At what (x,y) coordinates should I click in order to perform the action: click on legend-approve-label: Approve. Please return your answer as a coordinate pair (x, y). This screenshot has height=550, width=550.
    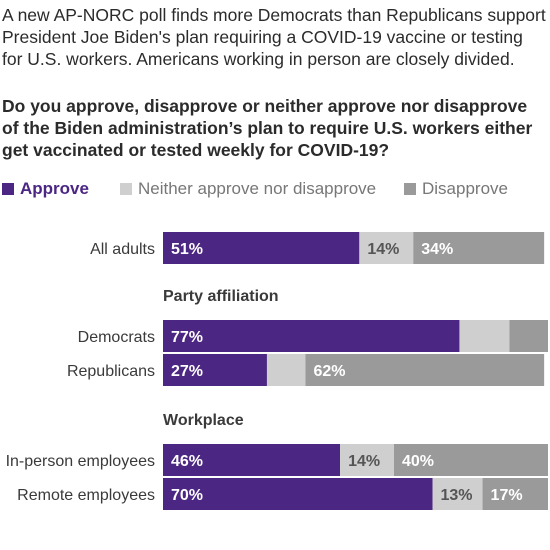
    Looking at the image, I should click on (54, 188).